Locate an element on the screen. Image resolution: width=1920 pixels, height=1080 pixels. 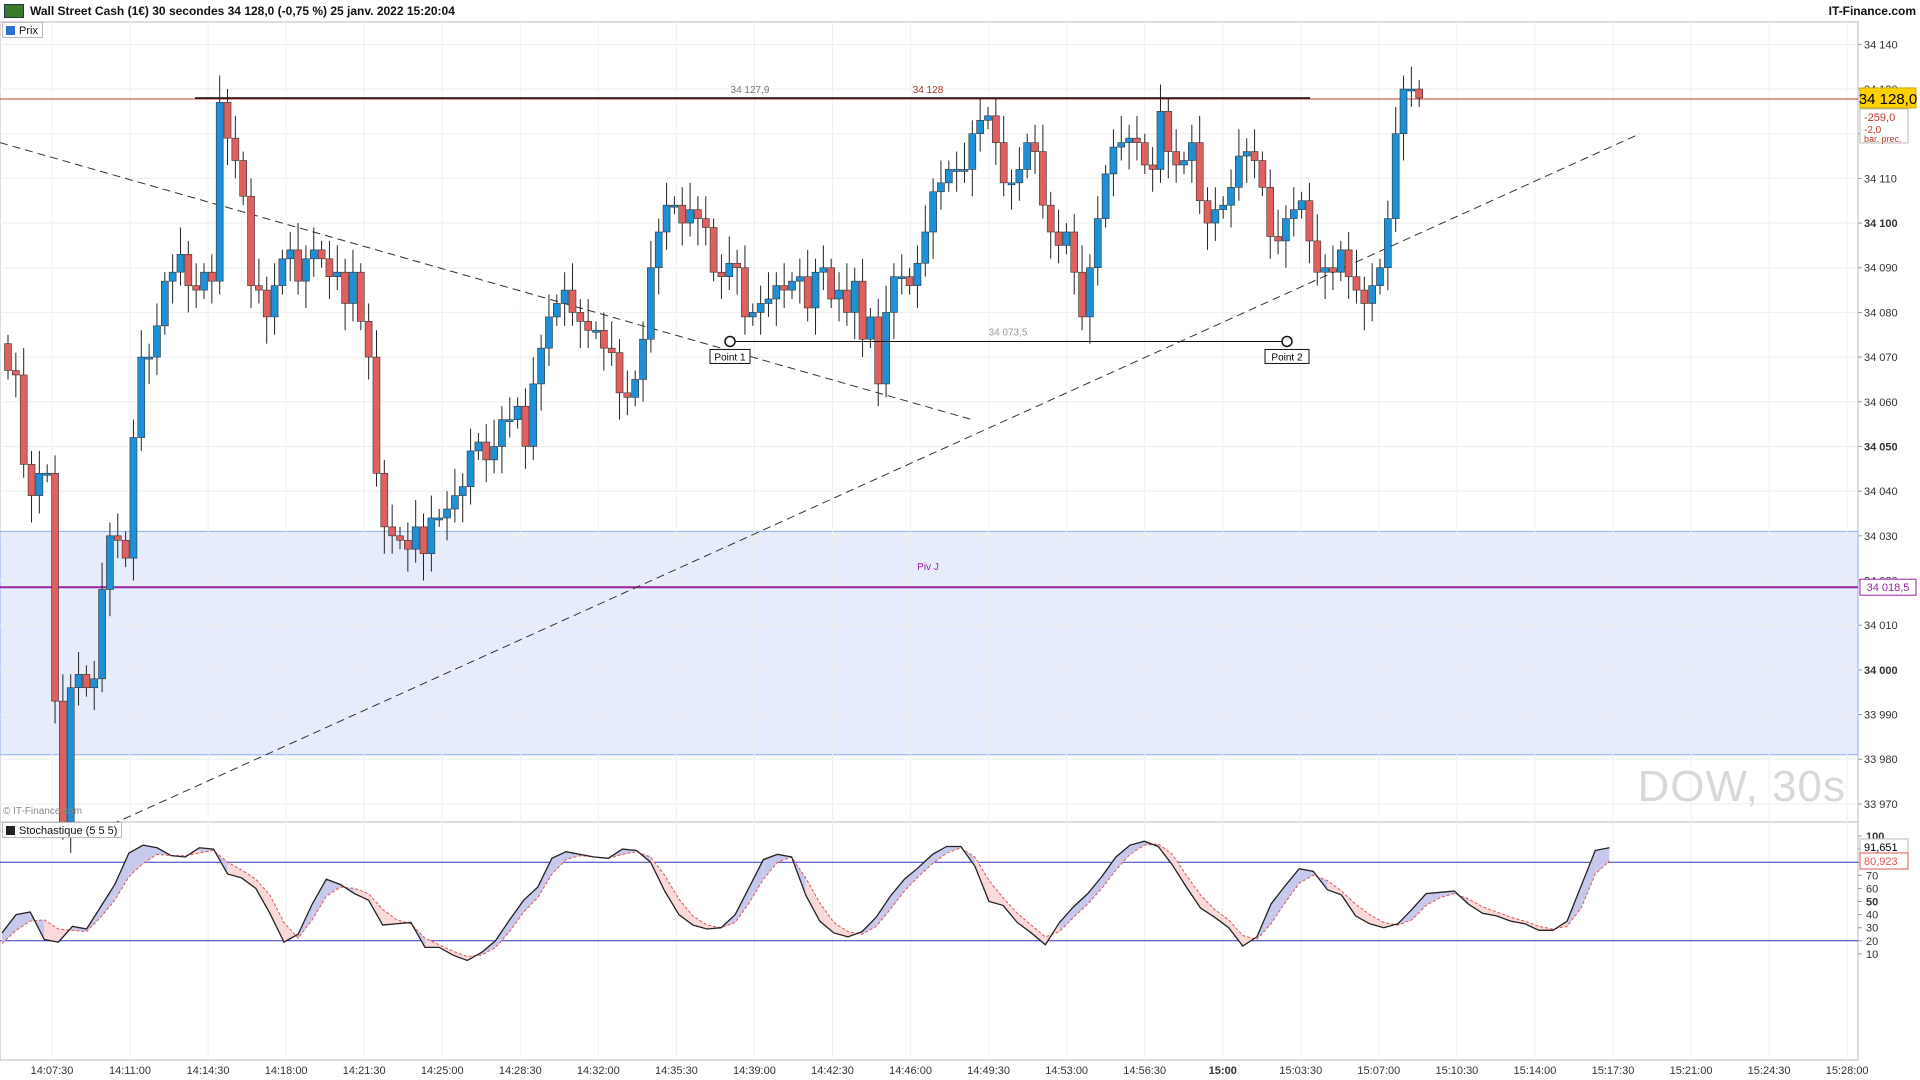
time-tick-label: 14:32:00 is located at coordinates (598, 1071).